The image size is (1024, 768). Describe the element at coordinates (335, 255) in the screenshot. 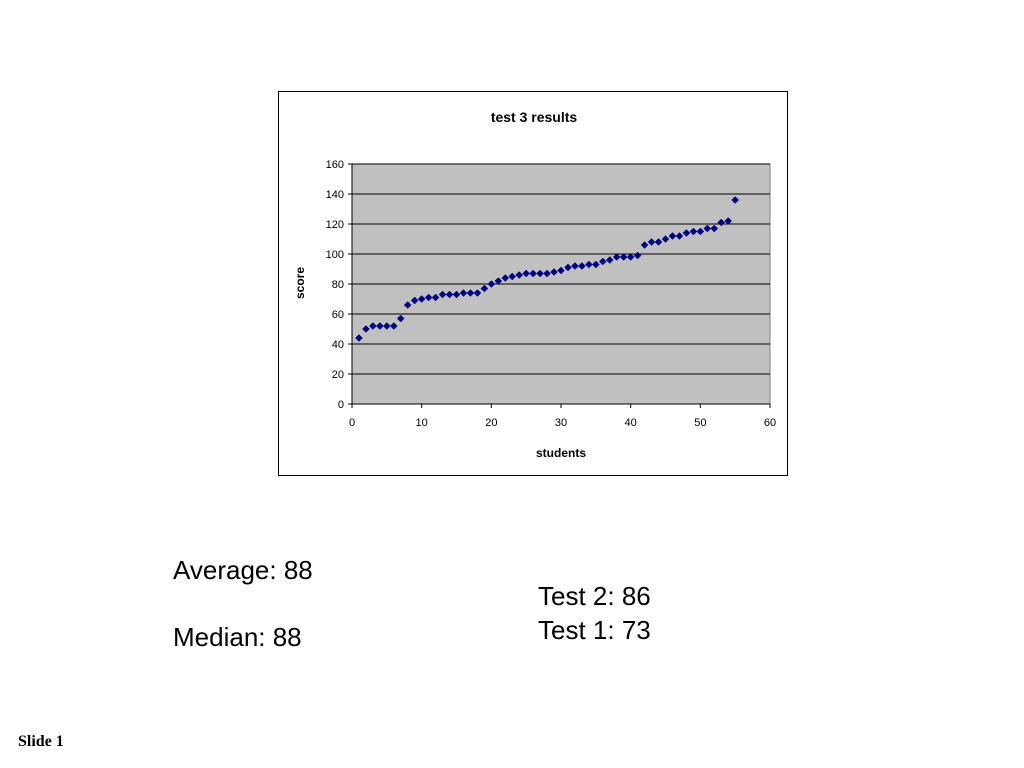

I see `y-tick-label: 100` at that location.